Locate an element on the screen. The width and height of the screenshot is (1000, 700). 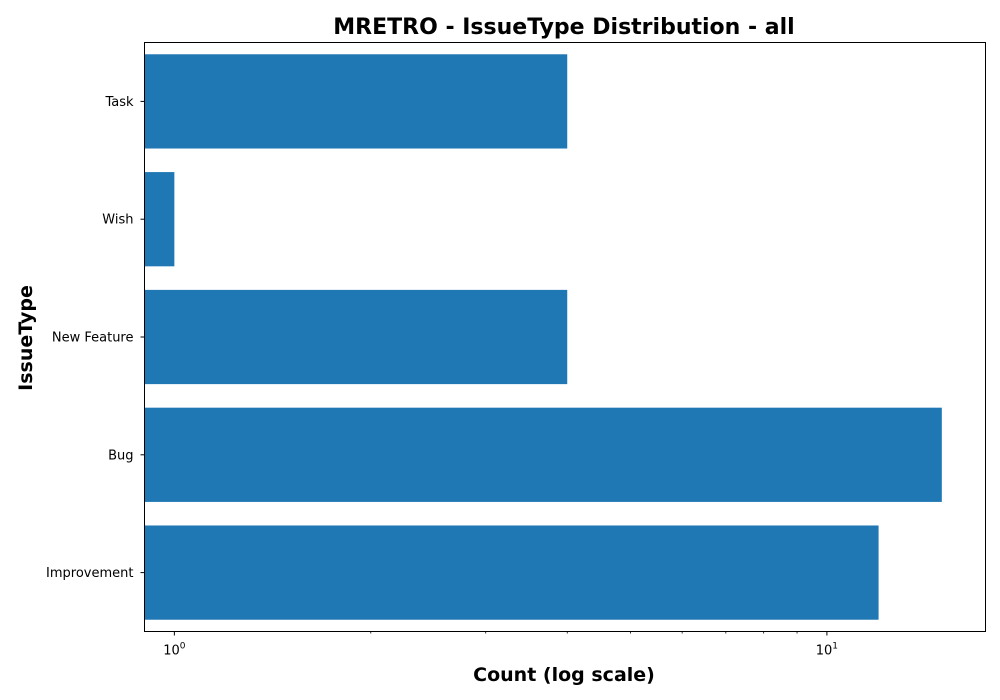
y-axis: Improvement Bug New Feature Wish Task is located at coordinates (95, 338).